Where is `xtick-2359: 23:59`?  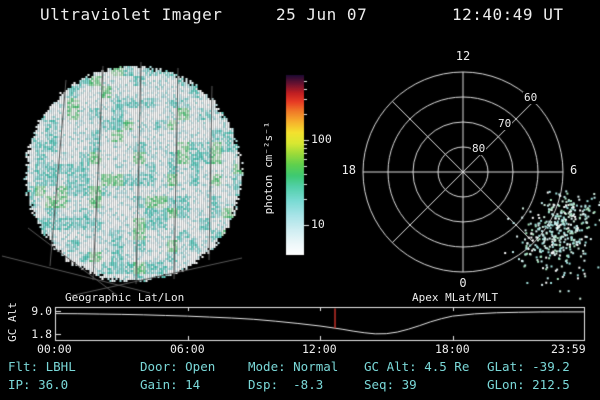 xtick-2359: 23:59 is located at coordinates (568, 349).